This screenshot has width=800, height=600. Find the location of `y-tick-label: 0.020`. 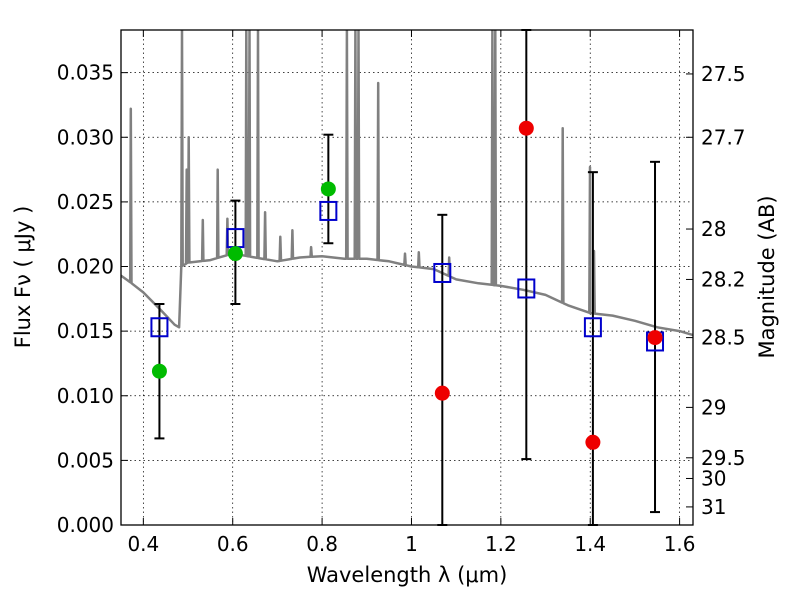

y-tick-label: 0.020 is located at coordinates (85, 267).